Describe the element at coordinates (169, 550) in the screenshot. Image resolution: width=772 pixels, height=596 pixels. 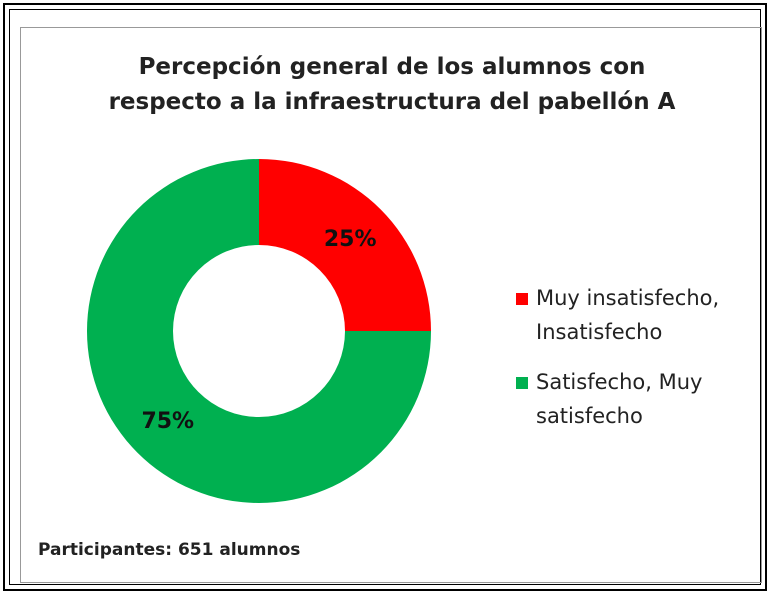
I see `annotation: Participantes: 651 alumnos` at that location.